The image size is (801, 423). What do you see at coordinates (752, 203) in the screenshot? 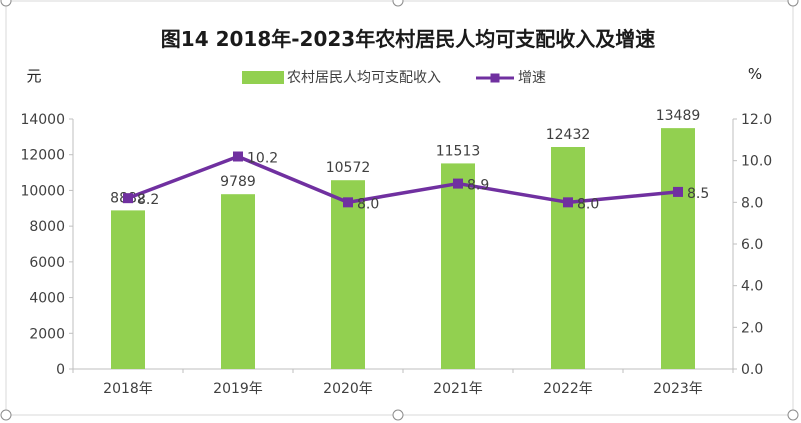
I see `right-tick-label: 8.0` at bounding box center [752, 203].